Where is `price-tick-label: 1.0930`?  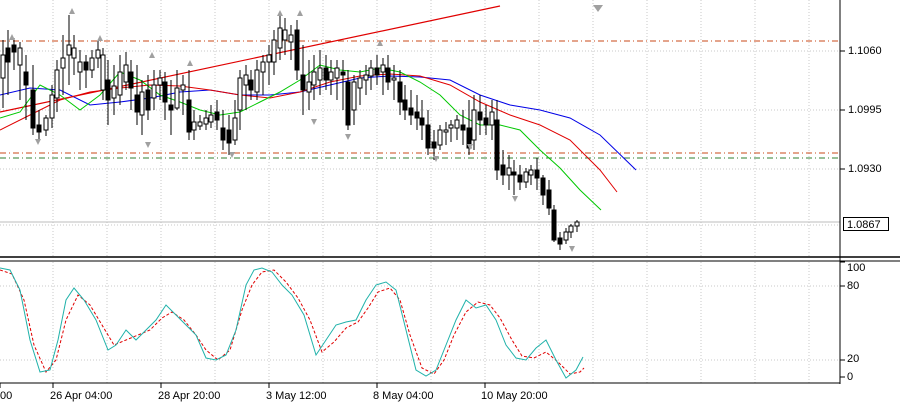
price-tick-label: 1.0930 is located at coordinates (865, 169).